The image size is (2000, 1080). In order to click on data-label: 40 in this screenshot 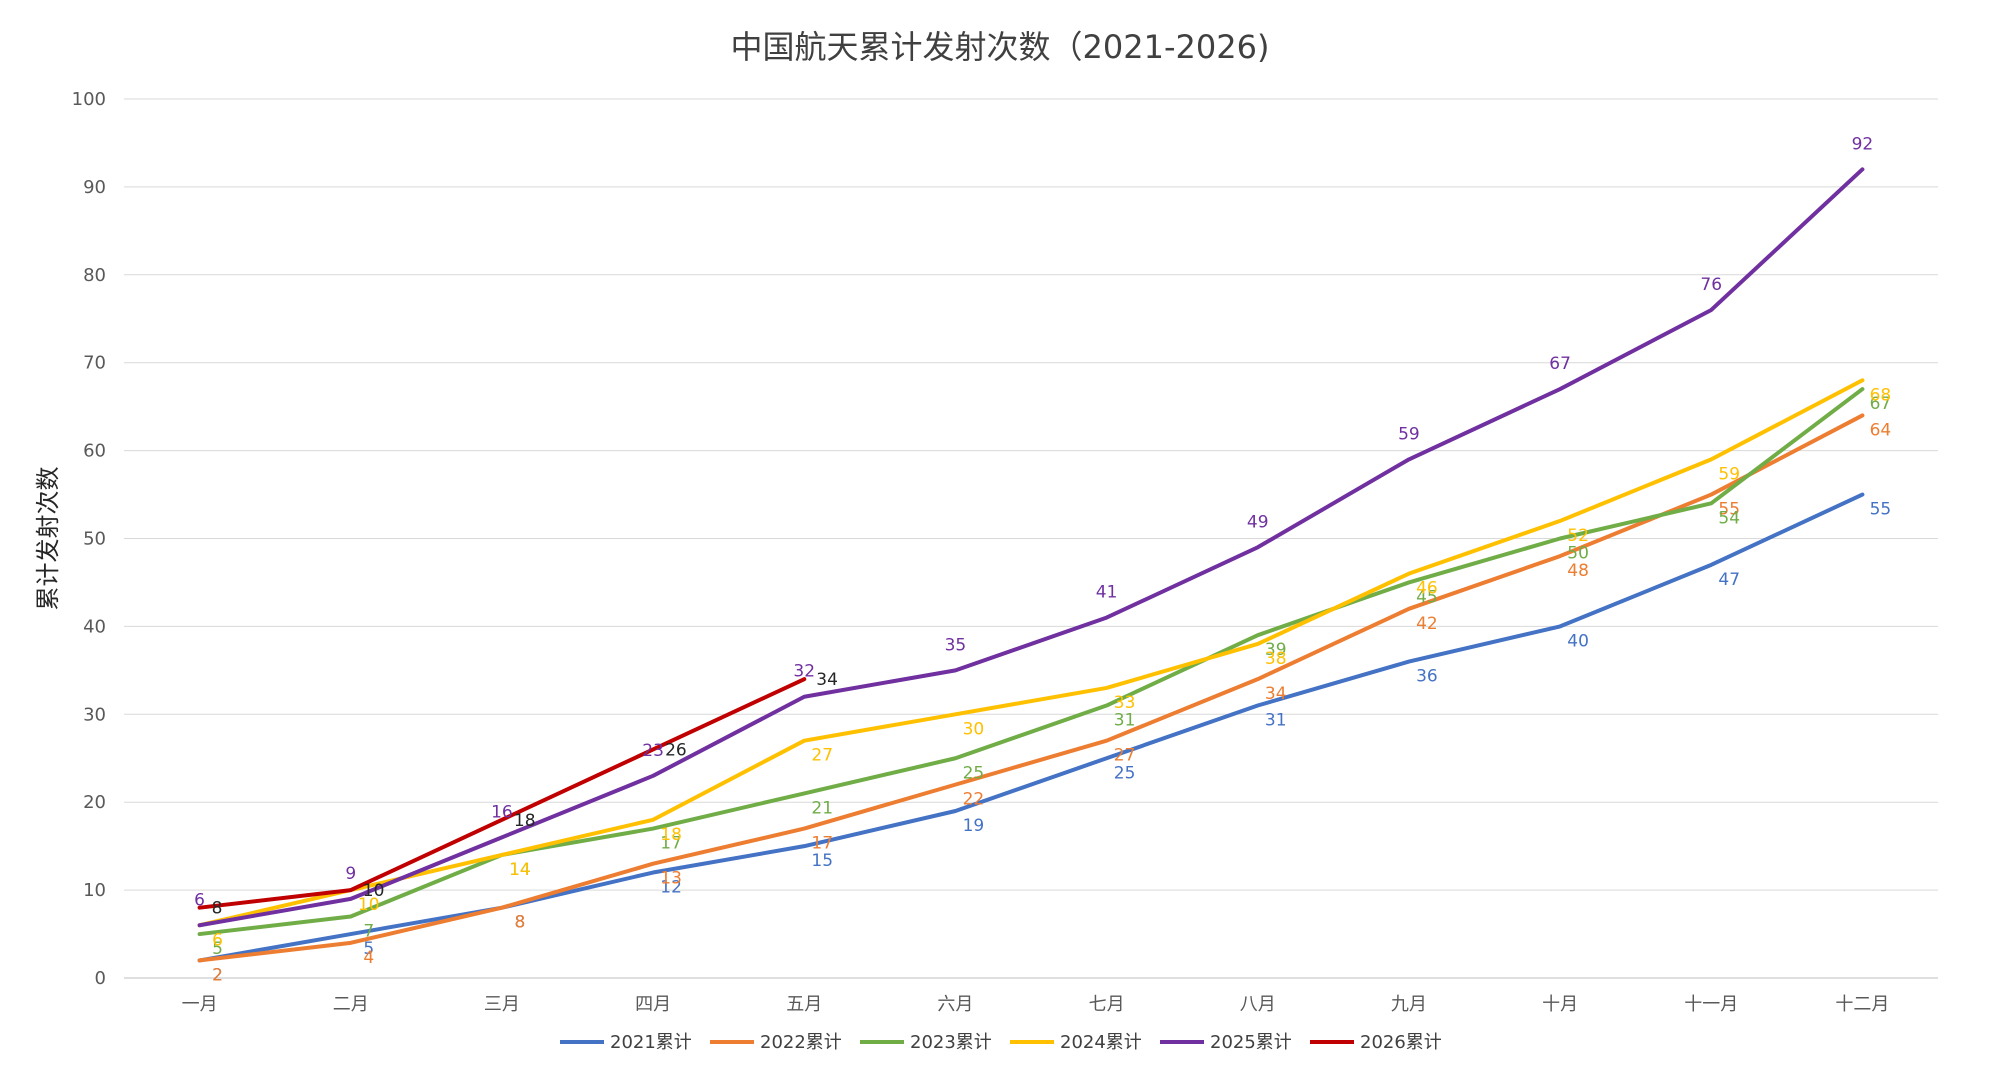, I will do `click(1578, 641)`.